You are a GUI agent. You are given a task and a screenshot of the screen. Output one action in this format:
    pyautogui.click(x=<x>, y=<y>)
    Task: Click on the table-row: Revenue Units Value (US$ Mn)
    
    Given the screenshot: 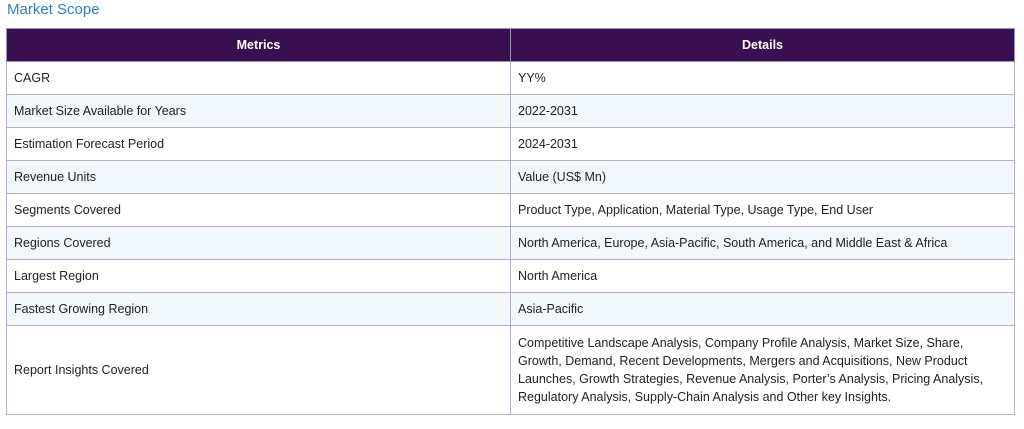 What is the action you would take?
    pyautogui.click(x=510, y=177)
    